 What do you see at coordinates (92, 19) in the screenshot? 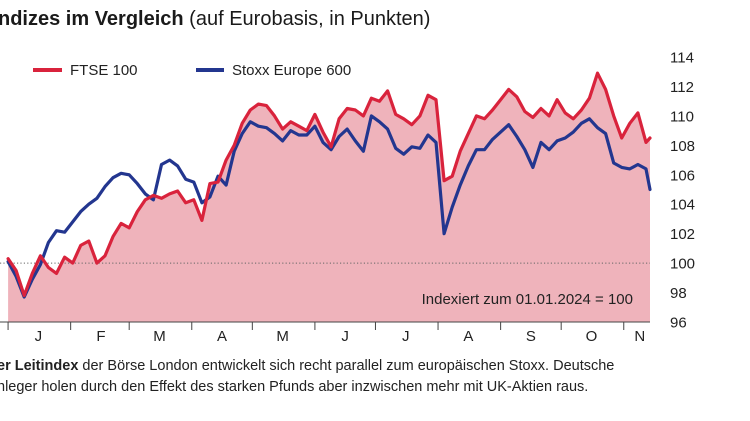
I see `chart-title-bold: ndizes im Vergleich` at bounding box center [92, 19].